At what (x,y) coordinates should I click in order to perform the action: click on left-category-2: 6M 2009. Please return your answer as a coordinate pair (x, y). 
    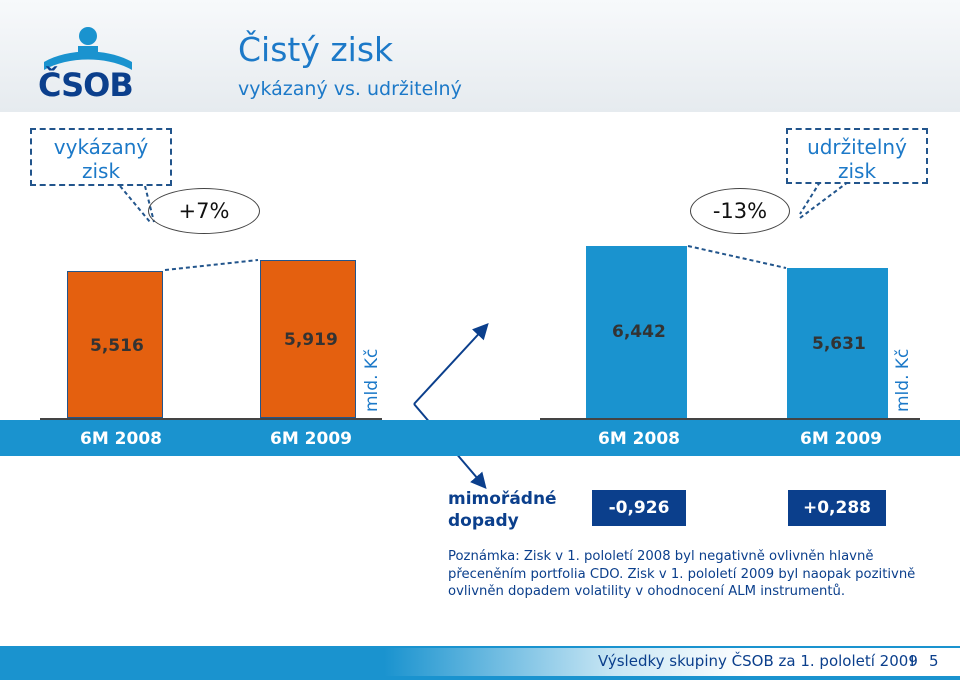
    Looking at the image, I should click on (311, 439).